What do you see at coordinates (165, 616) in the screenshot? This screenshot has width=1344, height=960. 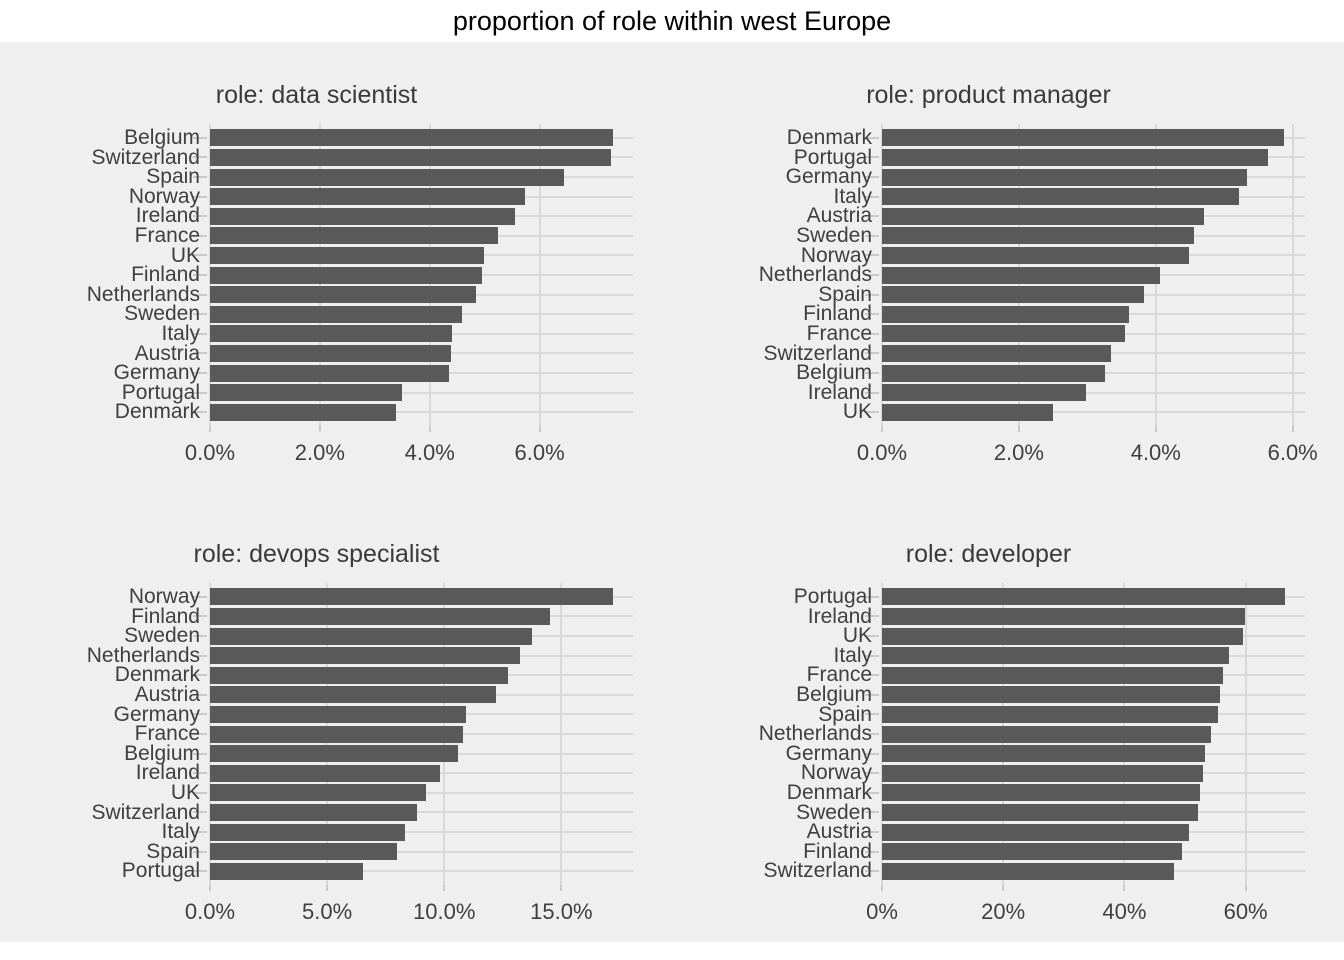 I see `y-axis-label-finland: Finland` at bounding box center [165, 616].